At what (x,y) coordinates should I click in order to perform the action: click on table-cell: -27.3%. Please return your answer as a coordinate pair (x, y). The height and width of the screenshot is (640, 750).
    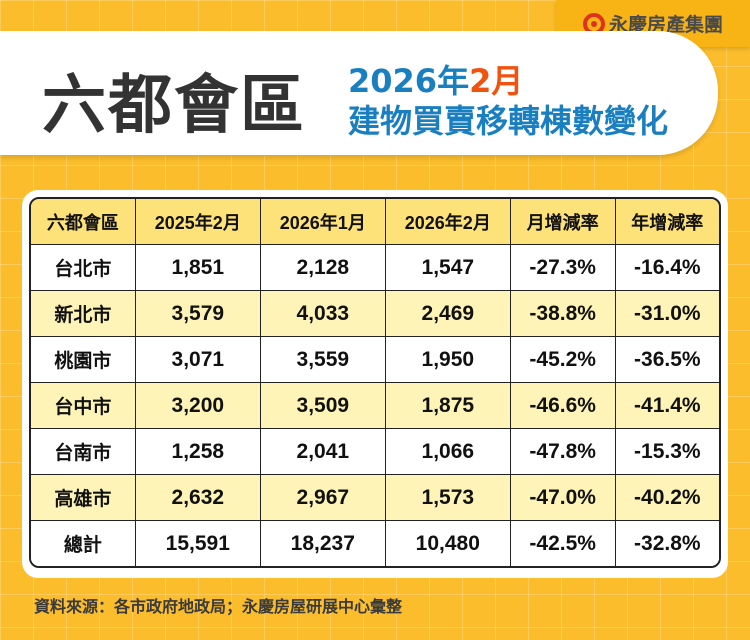
    Looking at the image, I should click on (563, 268).